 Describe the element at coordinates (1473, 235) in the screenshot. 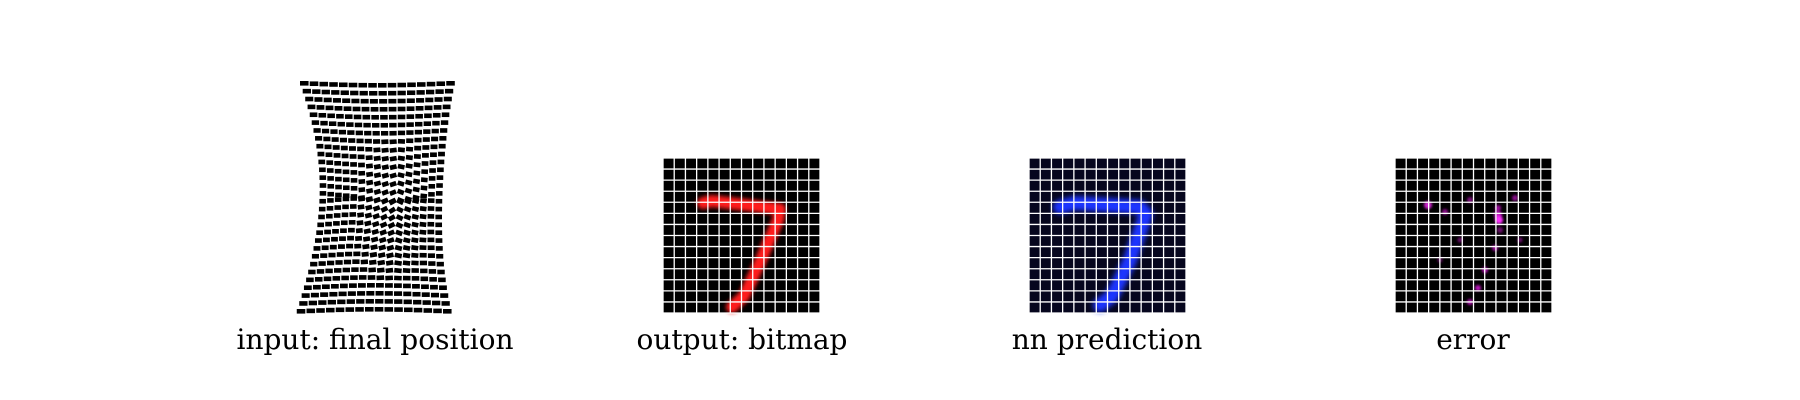

I see `error-bitmap` at that location.